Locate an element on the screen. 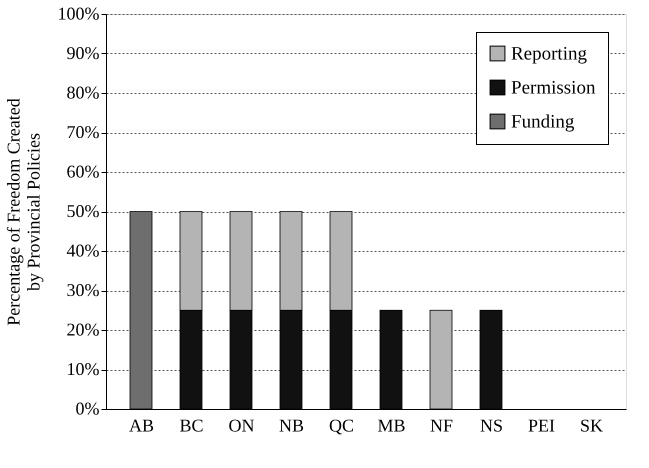  y-tick-label: 0% is located at coordinates (88, 408).